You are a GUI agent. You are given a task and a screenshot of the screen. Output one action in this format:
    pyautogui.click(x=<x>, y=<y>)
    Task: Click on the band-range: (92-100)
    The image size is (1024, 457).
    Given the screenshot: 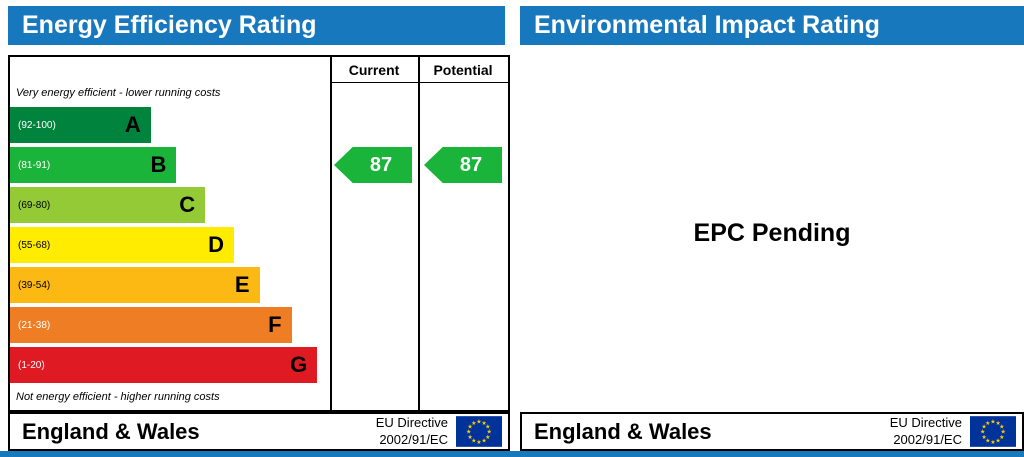 What is the action you would take?
    pyautogui.click(x=37, y=125)
    